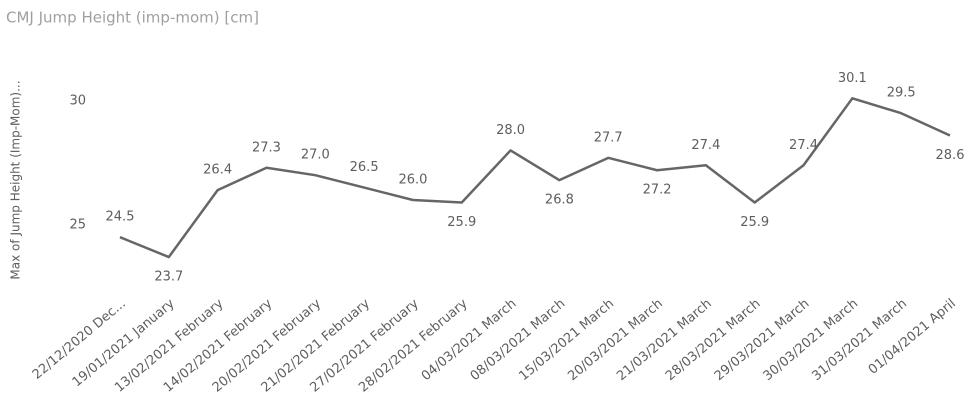  What do you see at coordinates (608, 137) in the screenshot?
I see `data-label: 27.7` at bounding box center [608, 137].